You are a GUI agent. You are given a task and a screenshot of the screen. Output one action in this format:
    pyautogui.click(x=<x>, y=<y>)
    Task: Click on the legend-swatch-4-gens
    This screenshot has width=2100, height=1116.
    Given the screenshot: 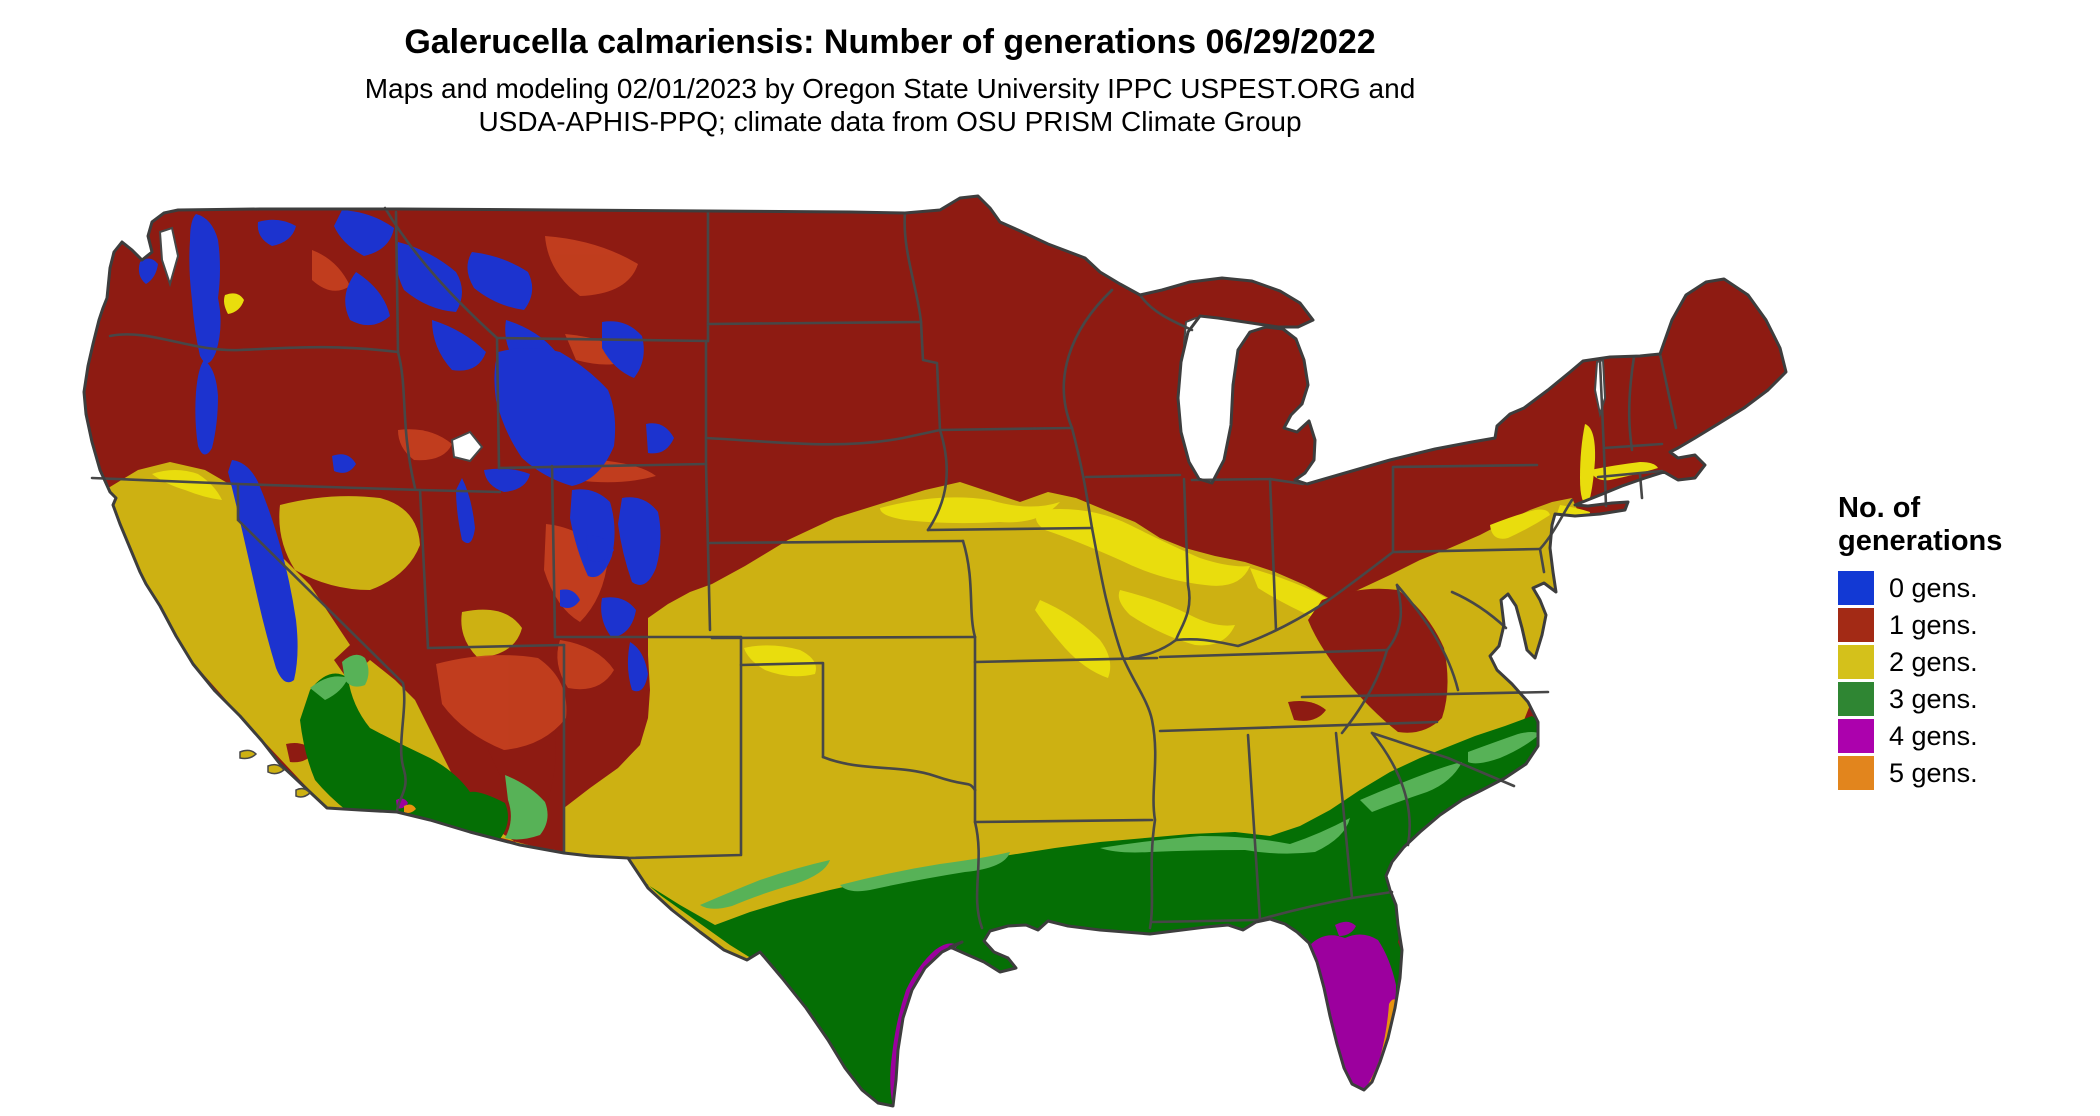 What is the action you would take?
    pyautogui.click(x=1856, y=736)
    